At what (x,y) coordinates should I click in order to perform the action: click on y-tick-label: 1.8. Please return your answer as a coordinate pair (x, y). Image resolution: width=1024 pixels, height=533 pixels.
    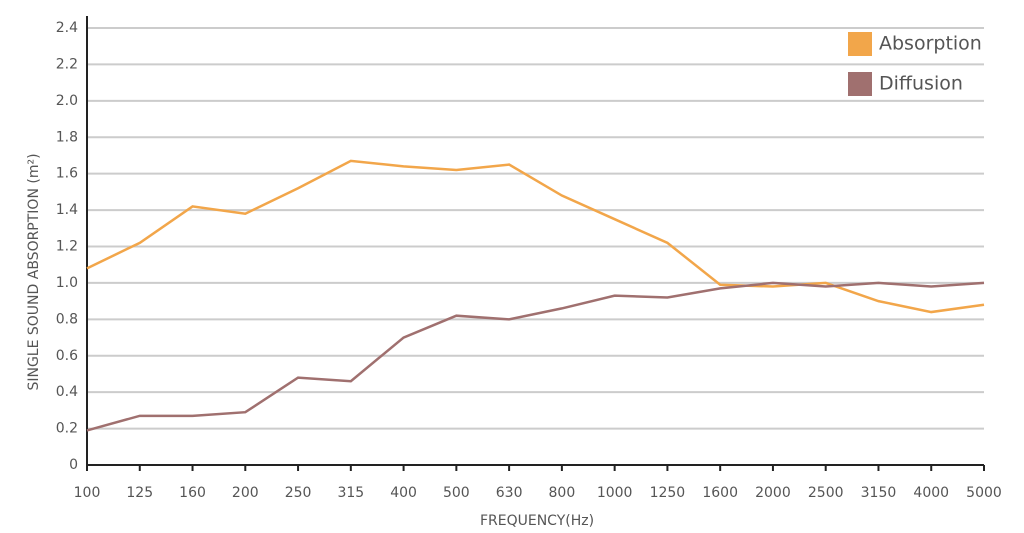
    Looking at the image, I should click on (67, 137).